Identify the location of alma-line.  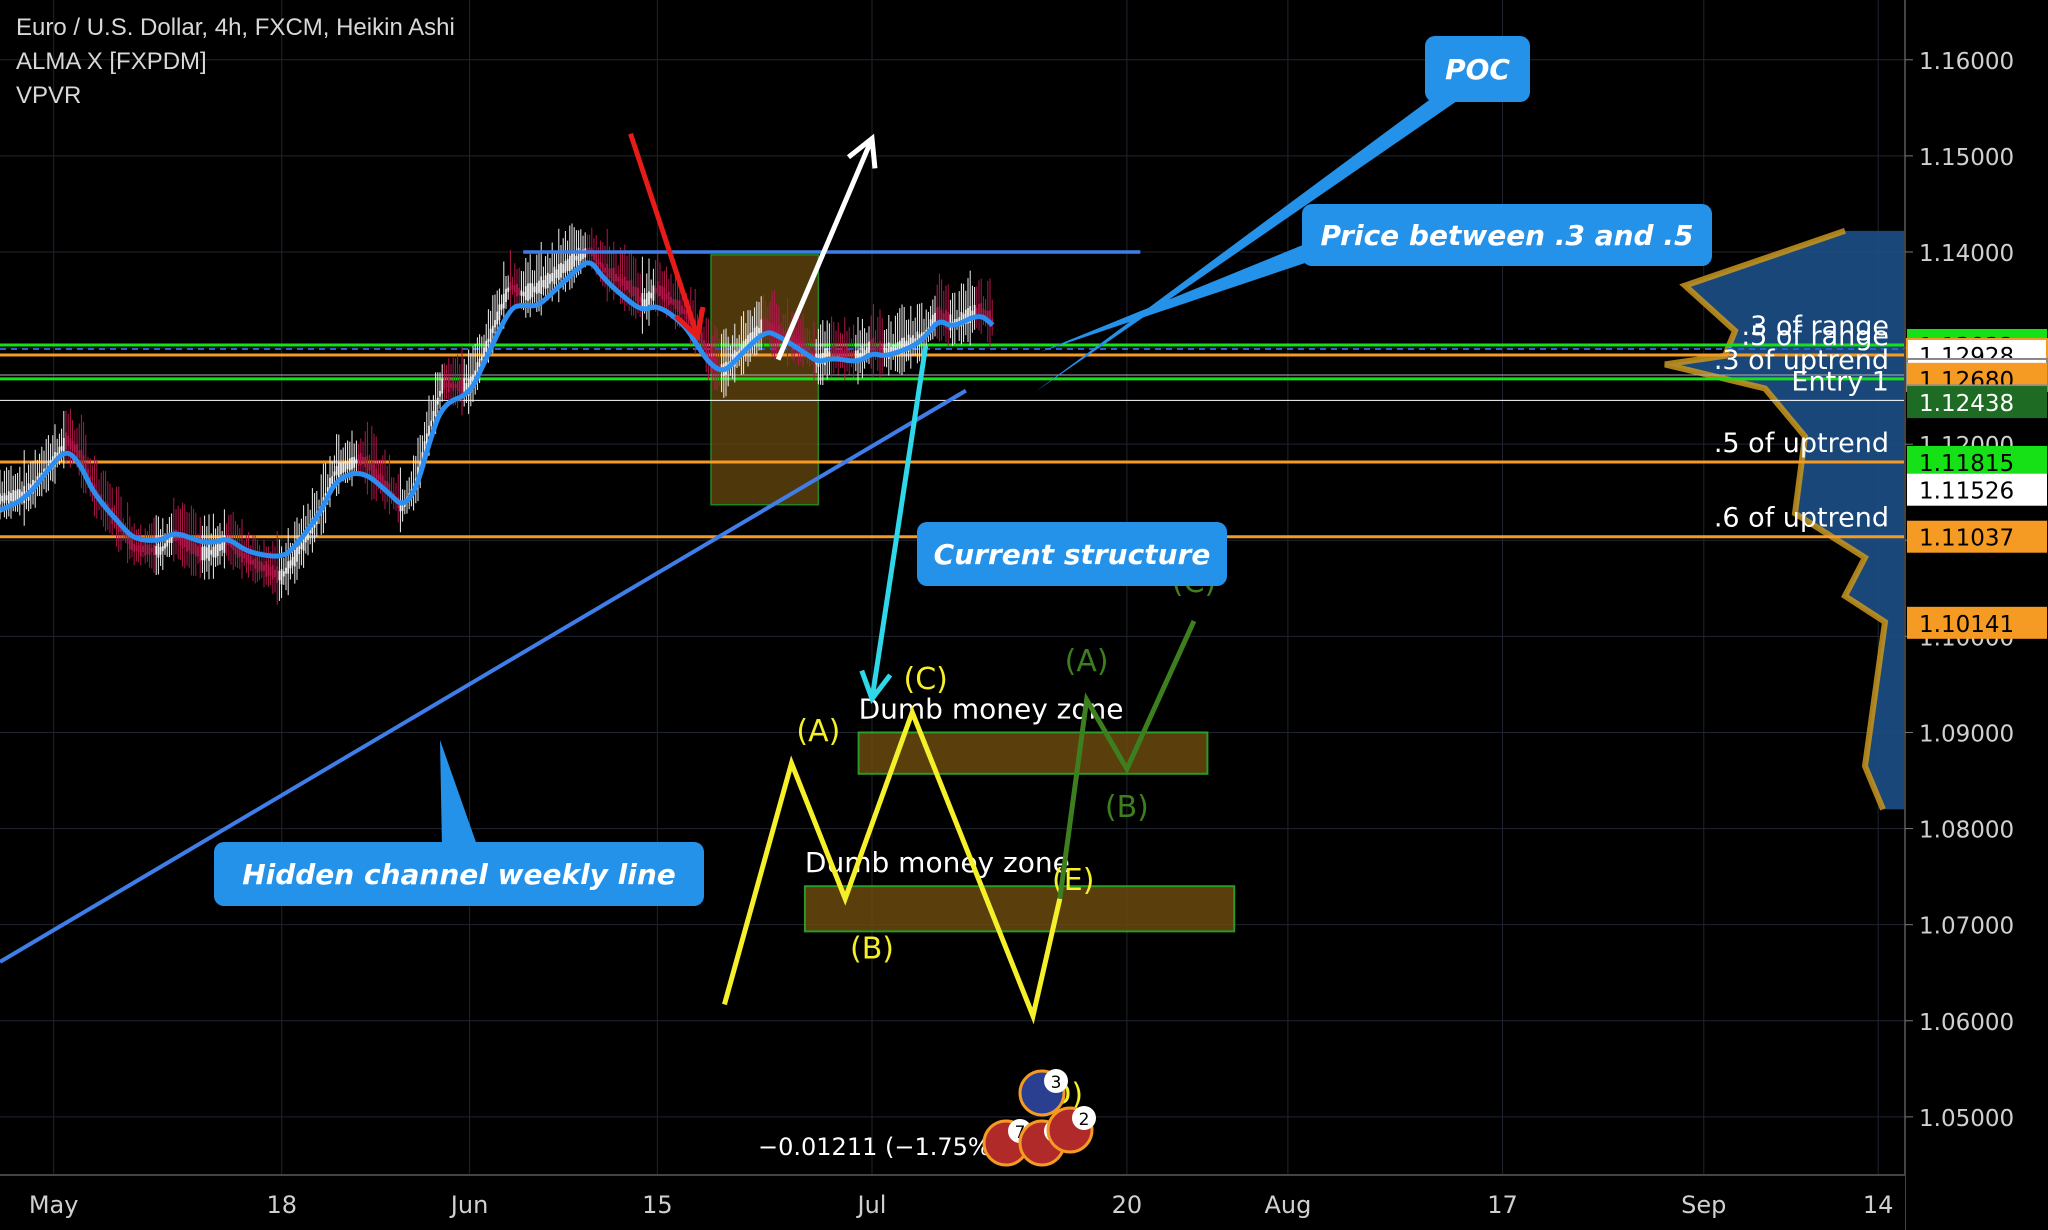
(497, 409).